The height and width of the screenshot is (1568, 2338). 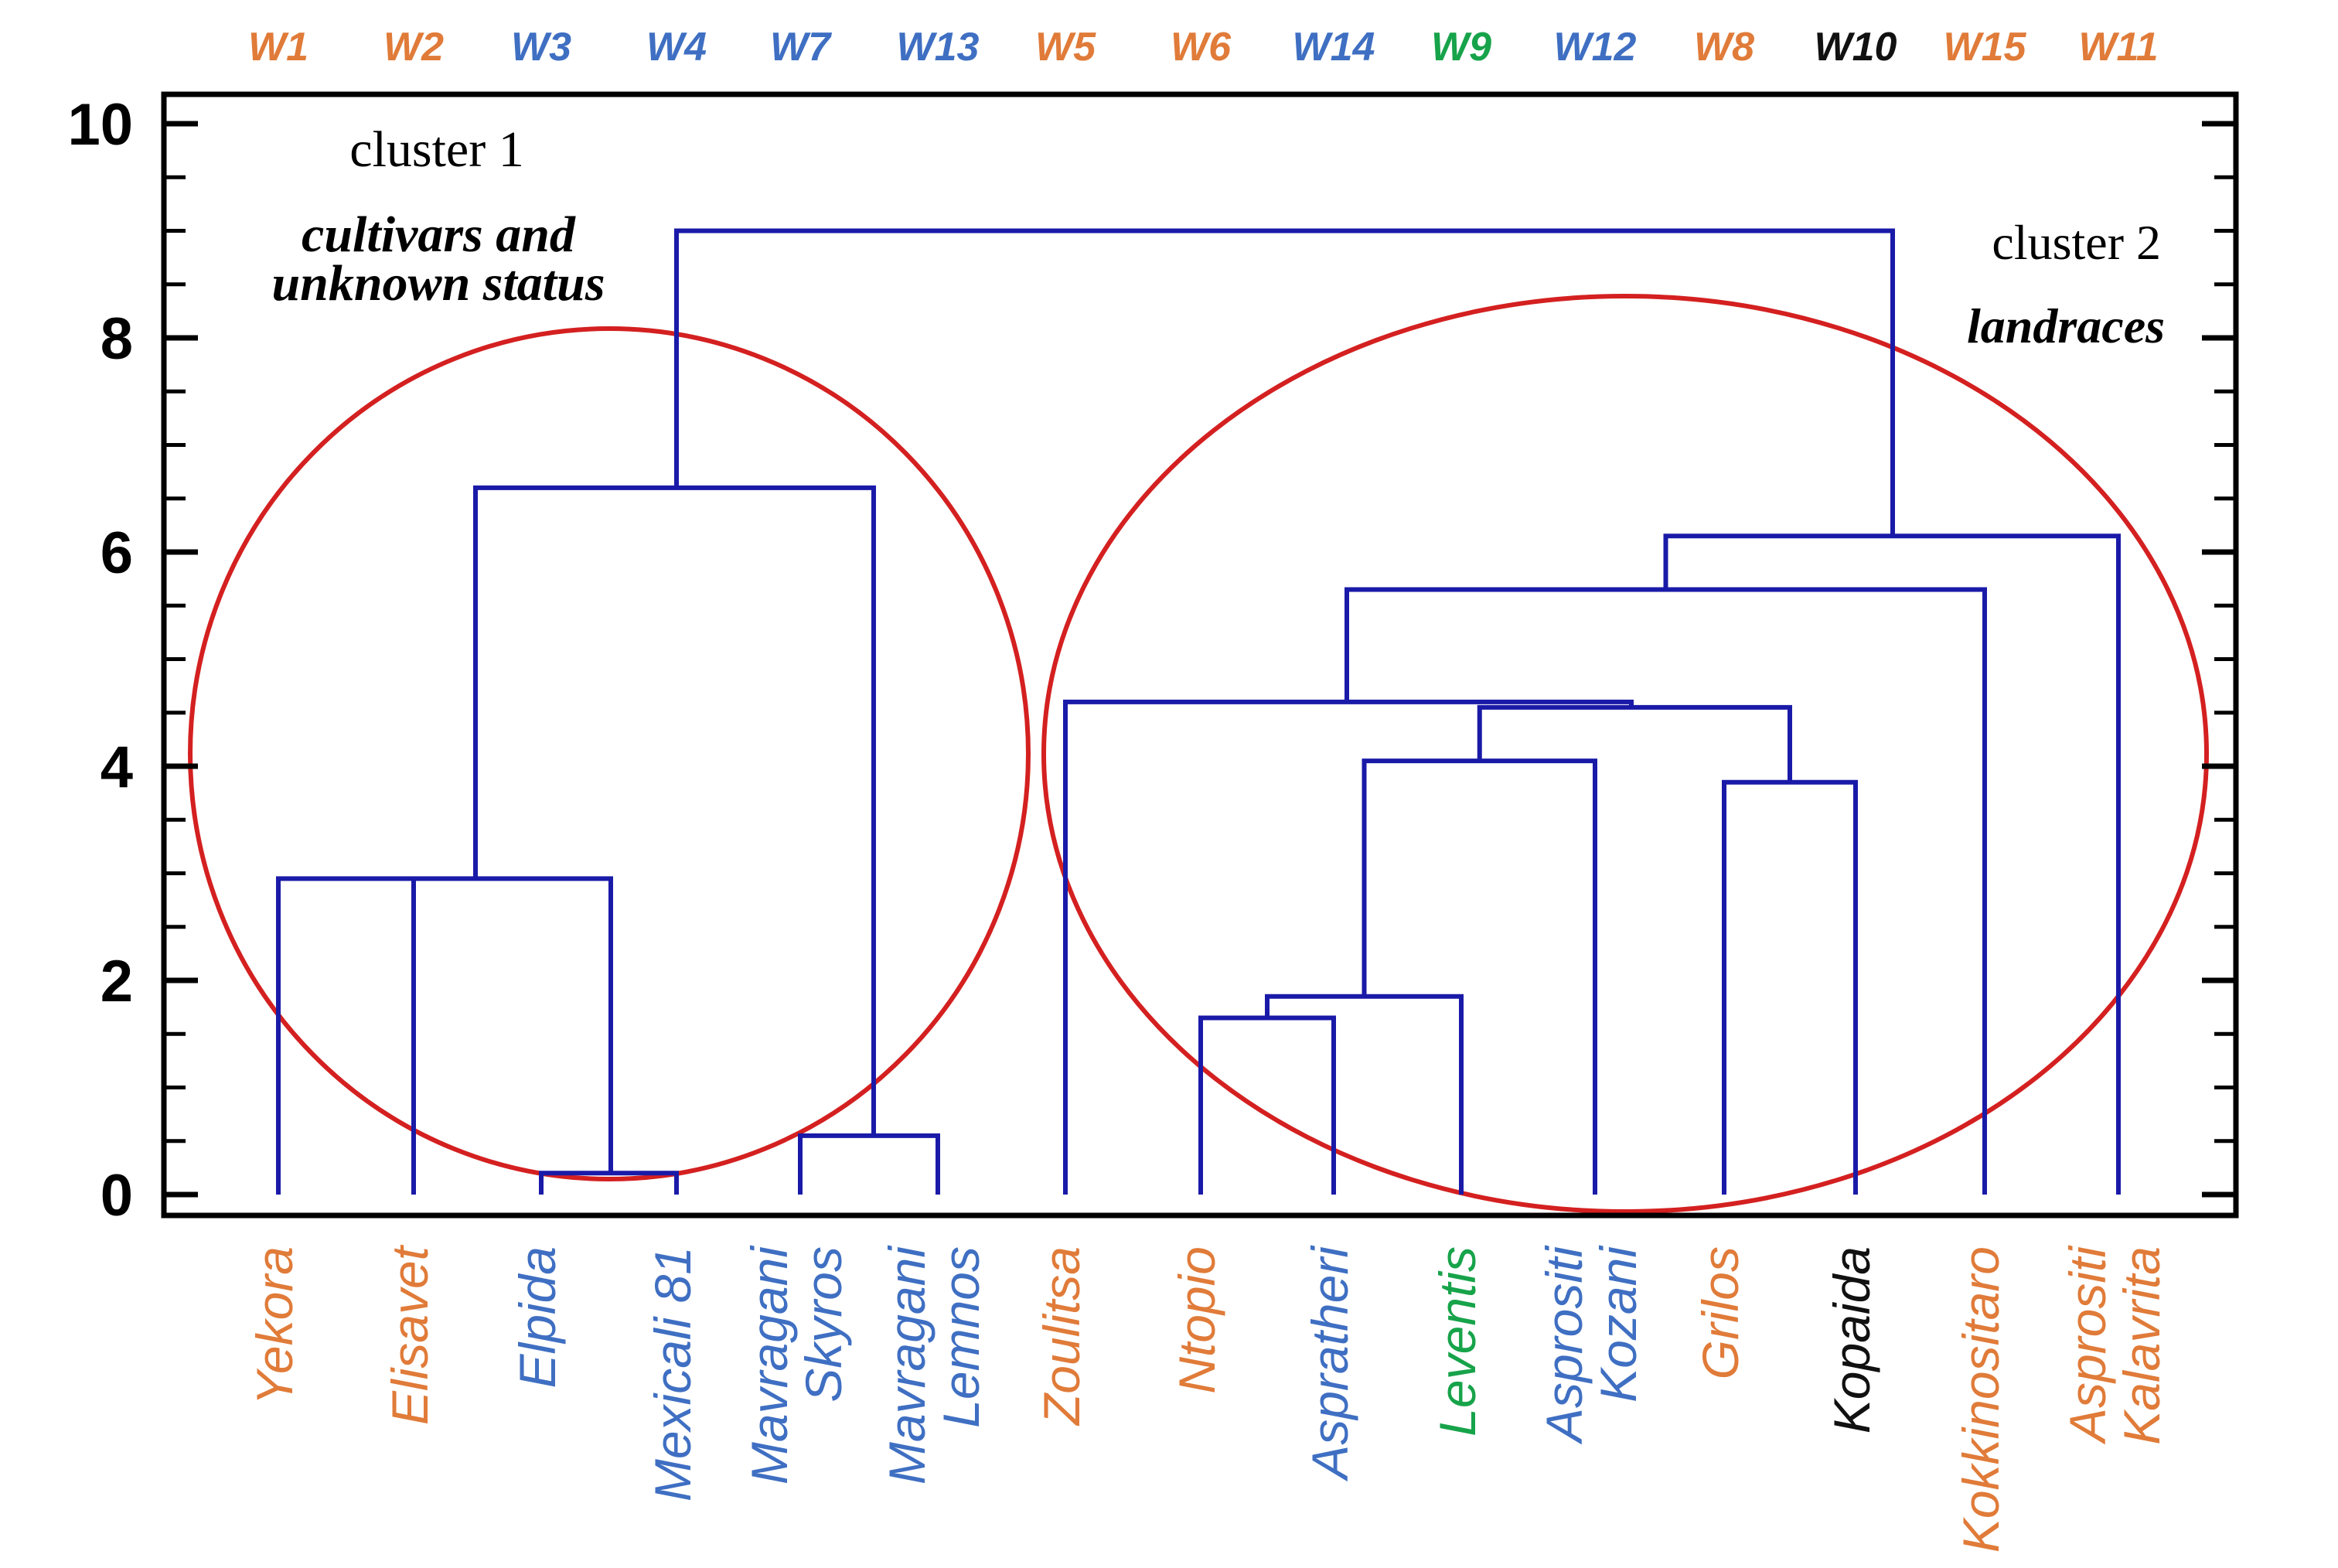 I want to click on y-tick-label: 8, so click(x=117, y=339).